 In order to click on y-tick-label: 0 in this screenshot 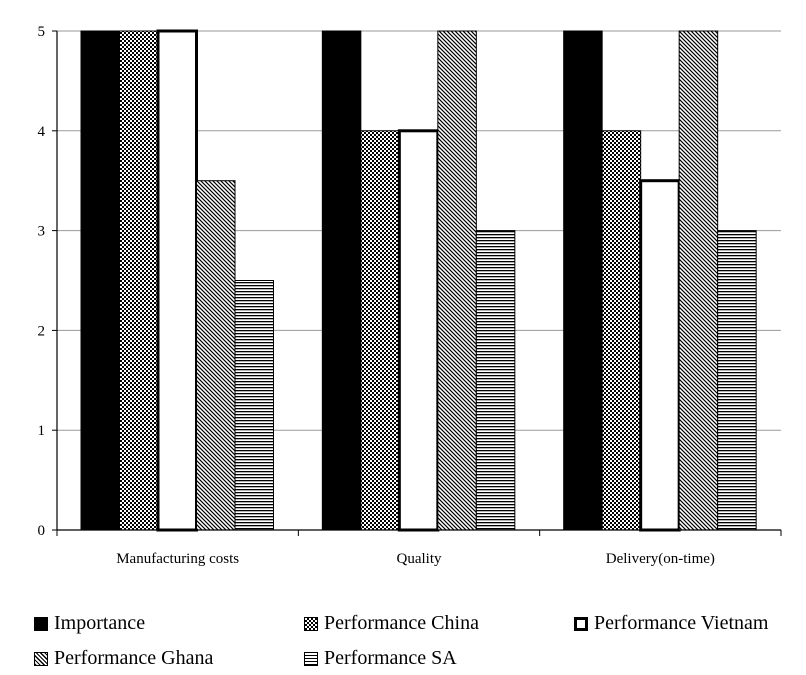, I will do `click(42, 531)`.